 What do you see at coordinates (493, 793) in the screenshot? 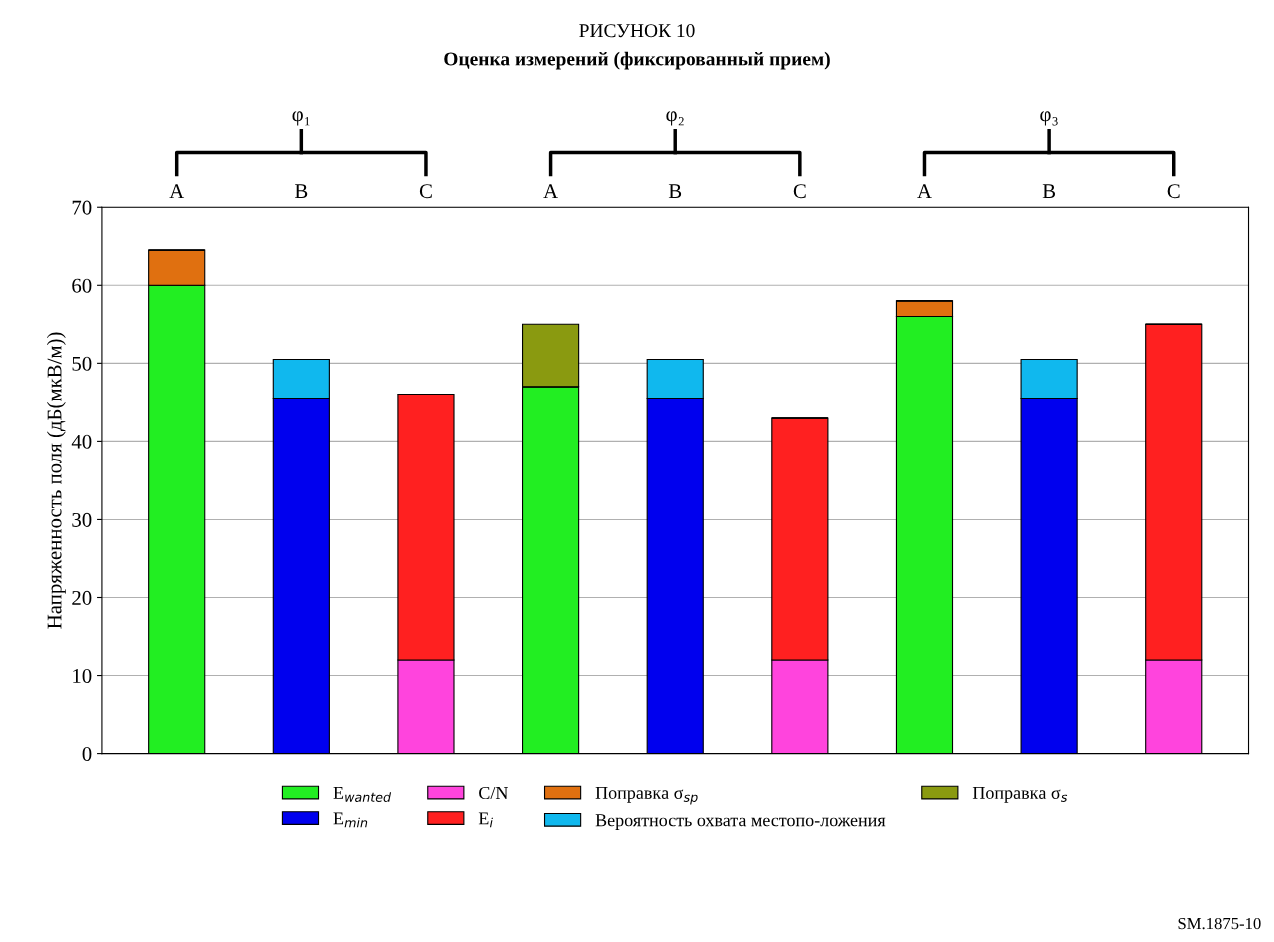
I see `legend-label: C/N` at bounding box center [493, 793].